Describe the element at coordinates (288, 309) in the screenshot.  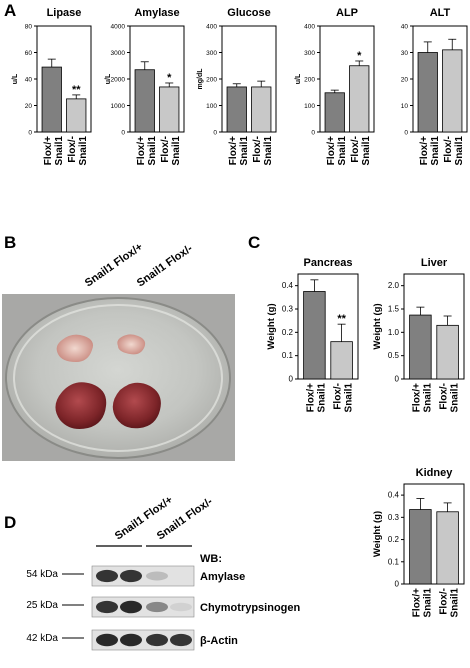
I see `pancreas-ytick-label: 0.3` at that location.